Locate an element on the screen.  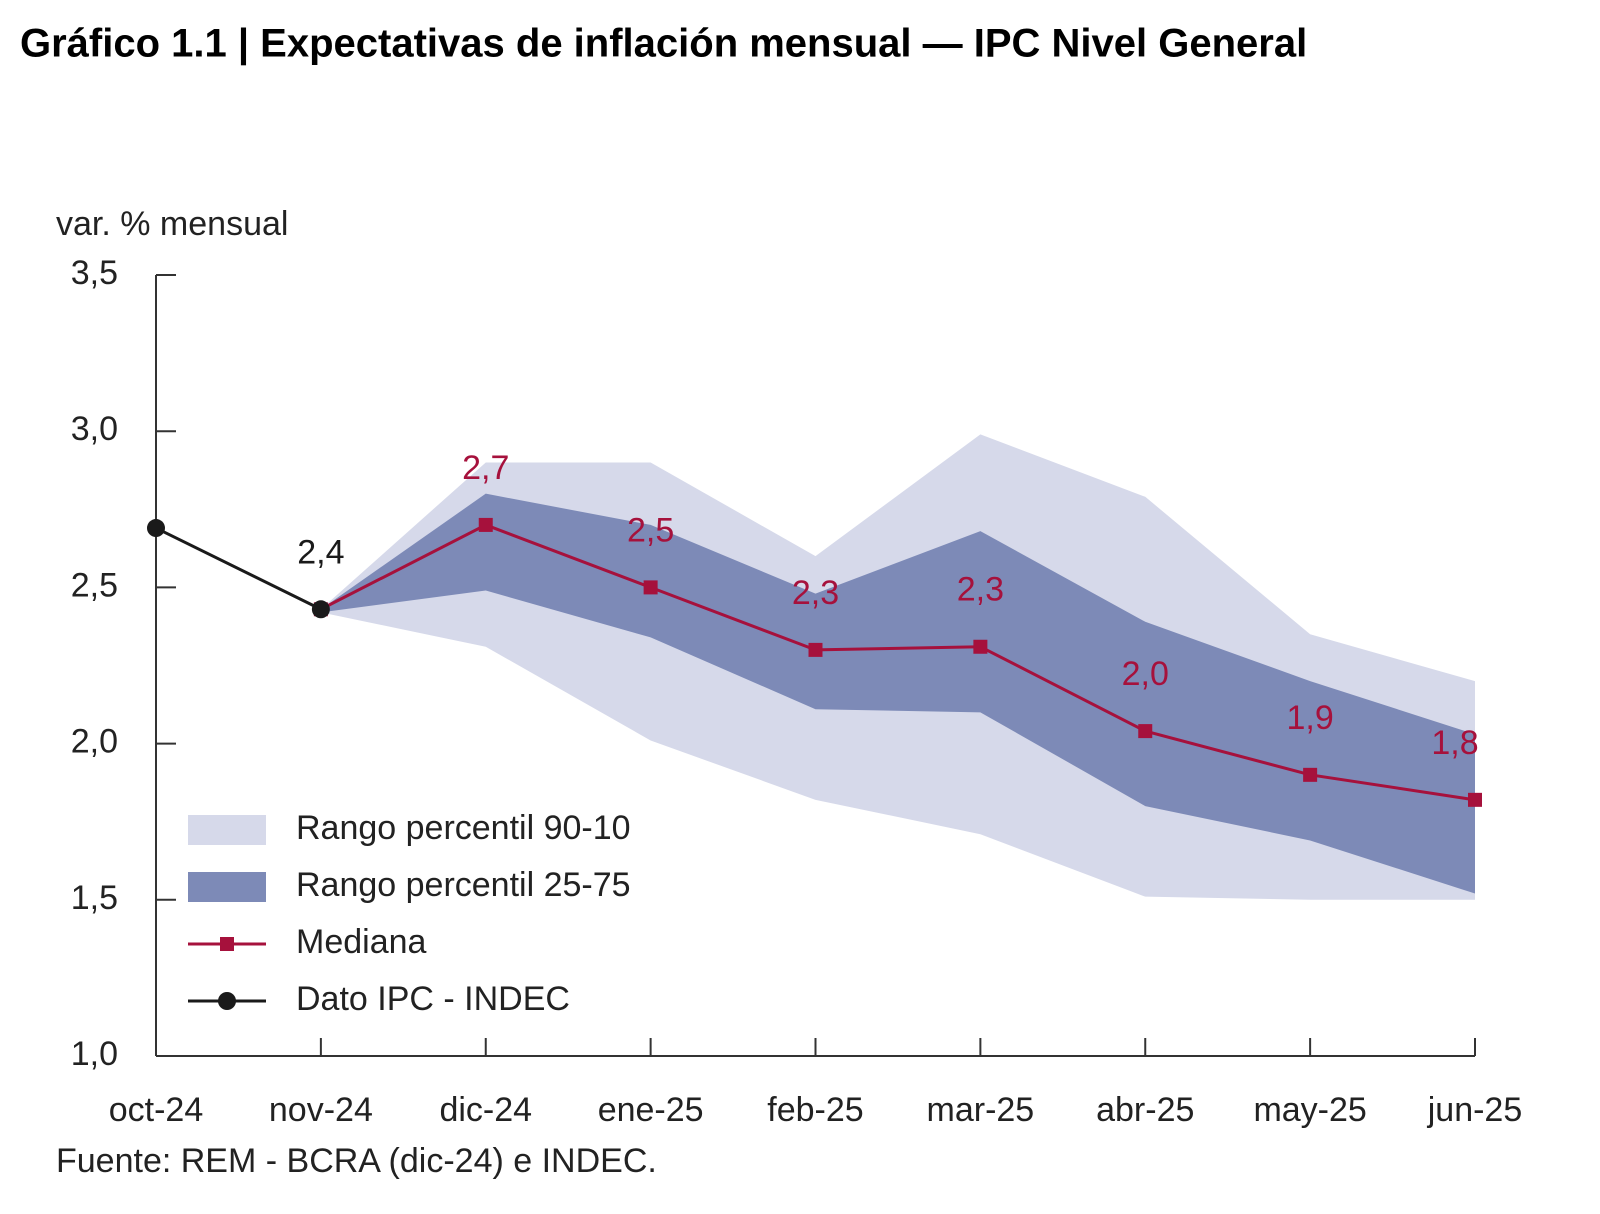
legend-label: Rango percentil 90-10 is located at coordinates (463, 828).